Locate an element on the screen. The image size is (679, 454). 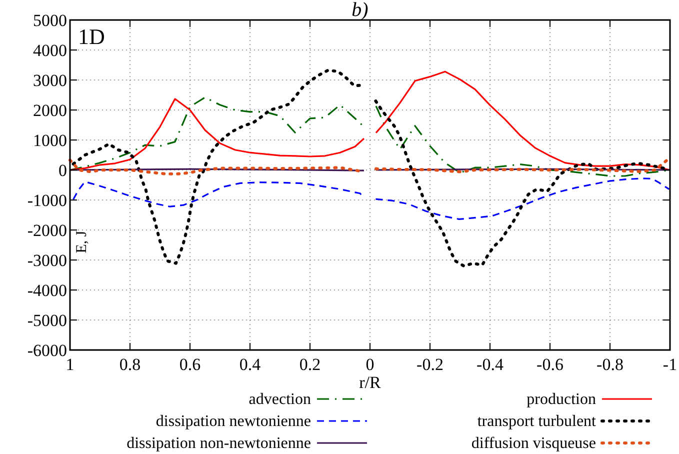
y-tick-label: 0 is located at coordinates (62, 170).